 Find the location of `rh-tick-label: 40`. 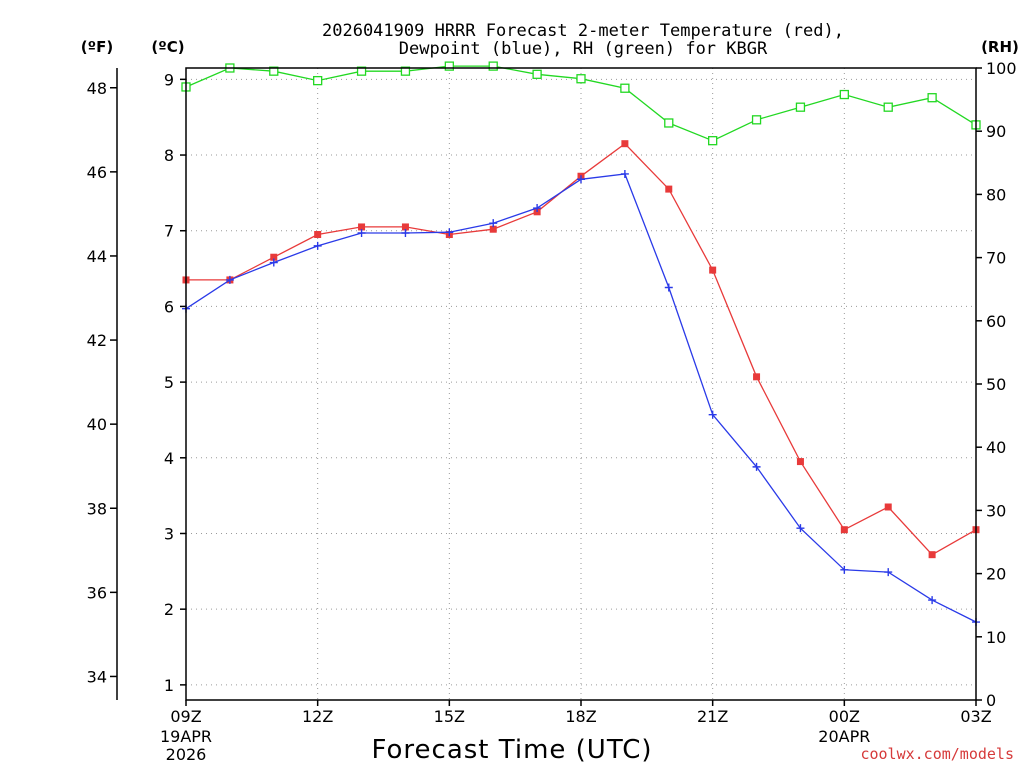

rh-tick-label: 40 is located at coordinates (996, 447).